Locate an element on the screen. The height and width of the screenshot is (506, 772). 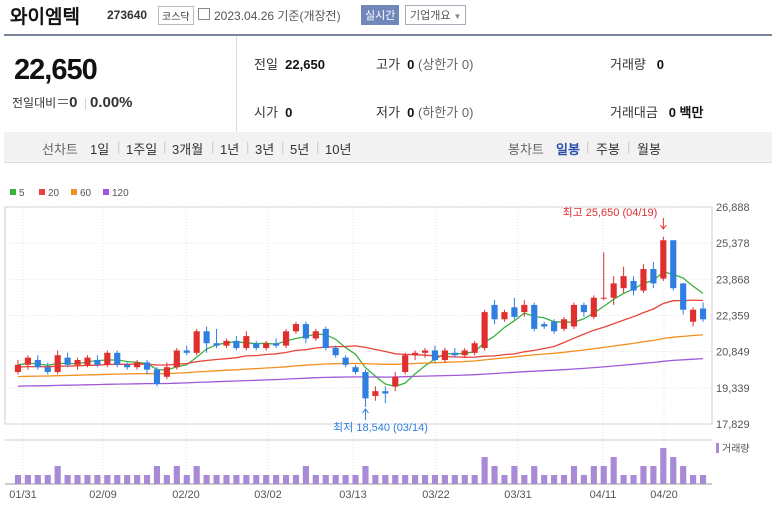
y-tick-label: 17,829 is located at coordinates (733, 425).